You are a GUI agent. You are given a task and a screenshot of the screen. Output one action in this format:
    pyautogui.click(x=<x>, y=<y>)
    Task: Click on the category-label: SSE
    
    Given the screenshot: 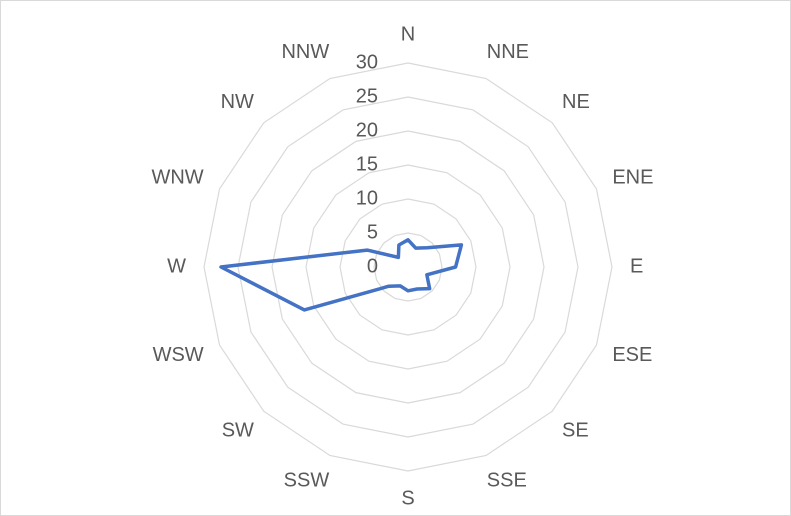 What is the action you would take?
    pyautogui.click(x=507, y=481)
    